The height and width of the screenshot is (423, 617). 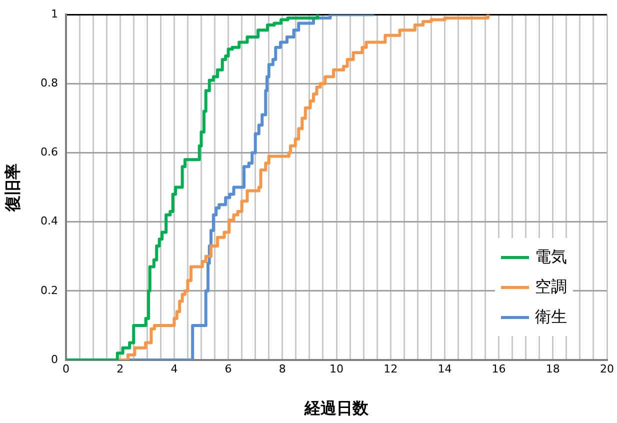 What do you see at coordinates (120, 369) in the screenshot?
I see `x-tick-label: 2` at bounding box center [120, 369].